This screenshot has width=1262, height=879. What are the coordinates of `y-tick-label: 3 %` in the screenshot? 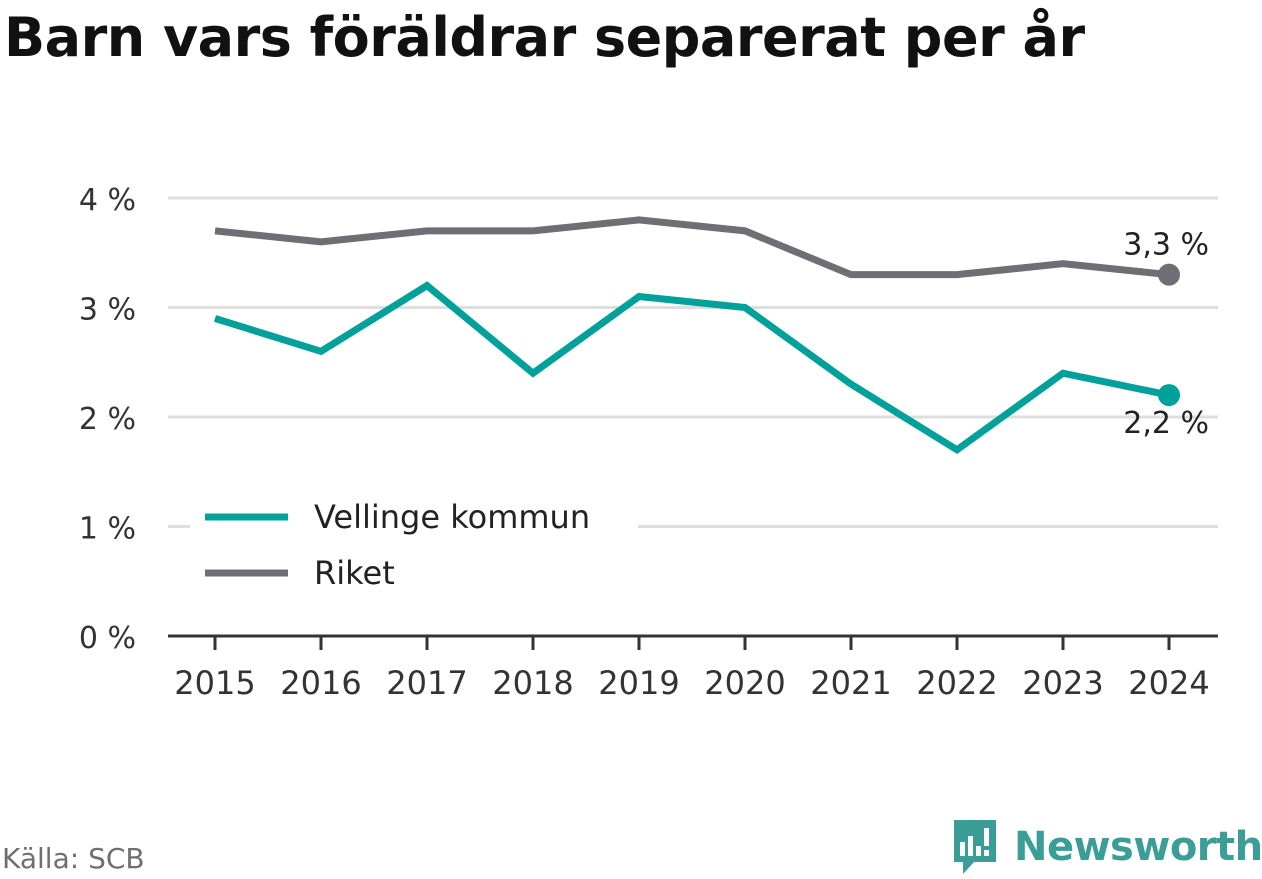 It's located at (107, 310).